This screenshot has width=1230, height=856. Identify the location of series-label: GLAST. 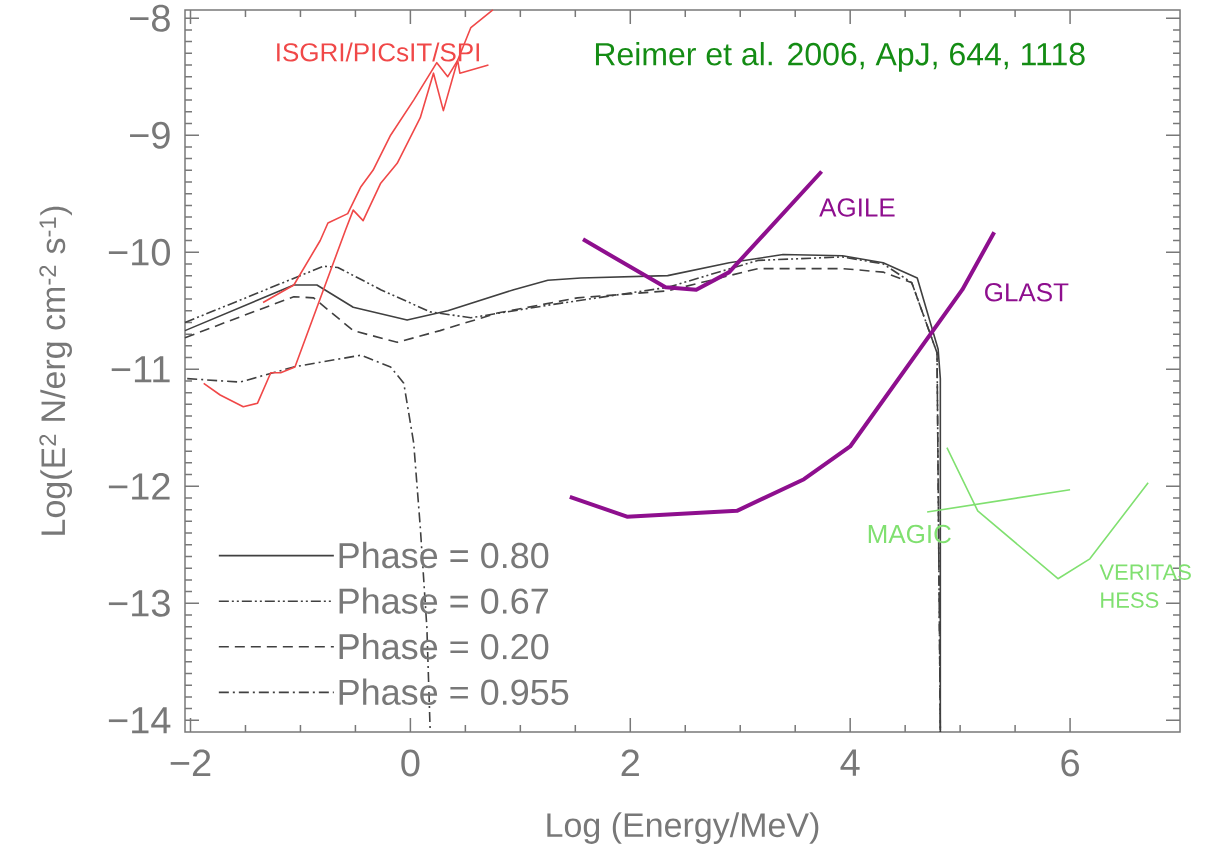
(1027, 292).